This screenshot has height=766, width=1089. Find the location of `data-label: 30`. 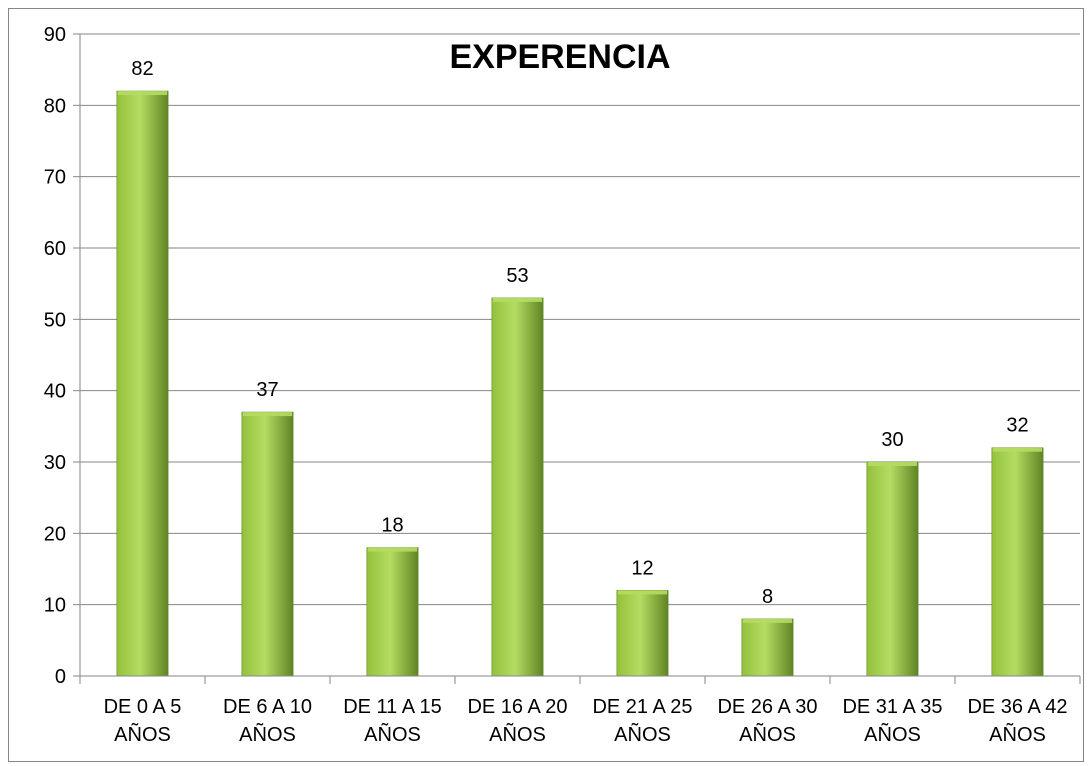

data-label: 30 is located at coordinates (892, 440).